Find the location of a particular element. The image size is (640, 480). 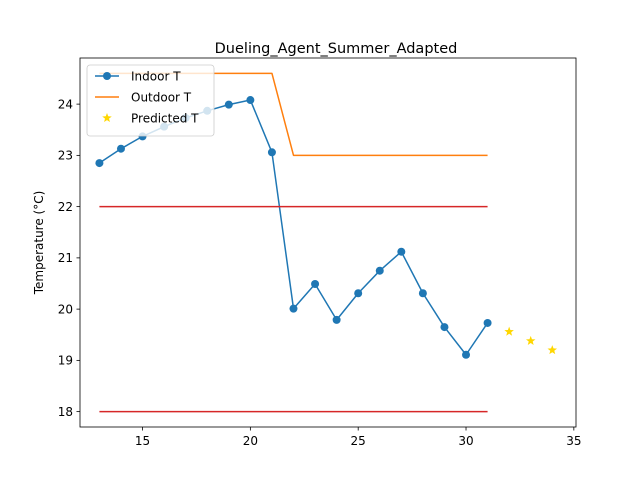

y-tick-label: 20 is located at coordinates (65, 309).